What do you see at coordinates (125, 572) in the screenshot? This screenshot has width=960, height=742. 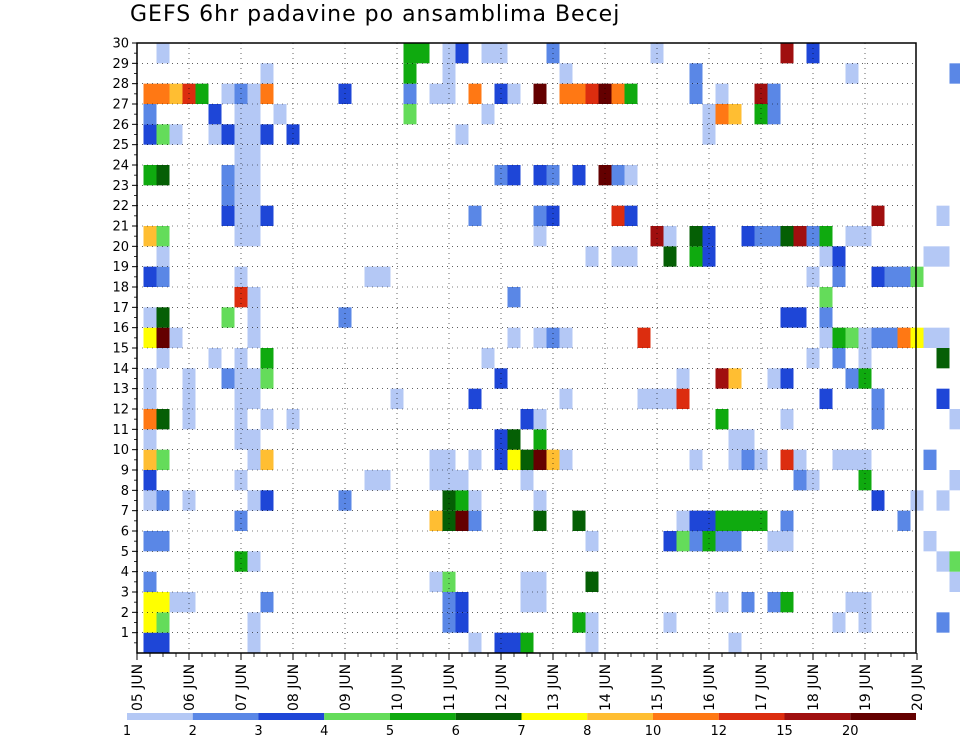 I see `y-tick-label: 4` at bounding box center [125, 572].